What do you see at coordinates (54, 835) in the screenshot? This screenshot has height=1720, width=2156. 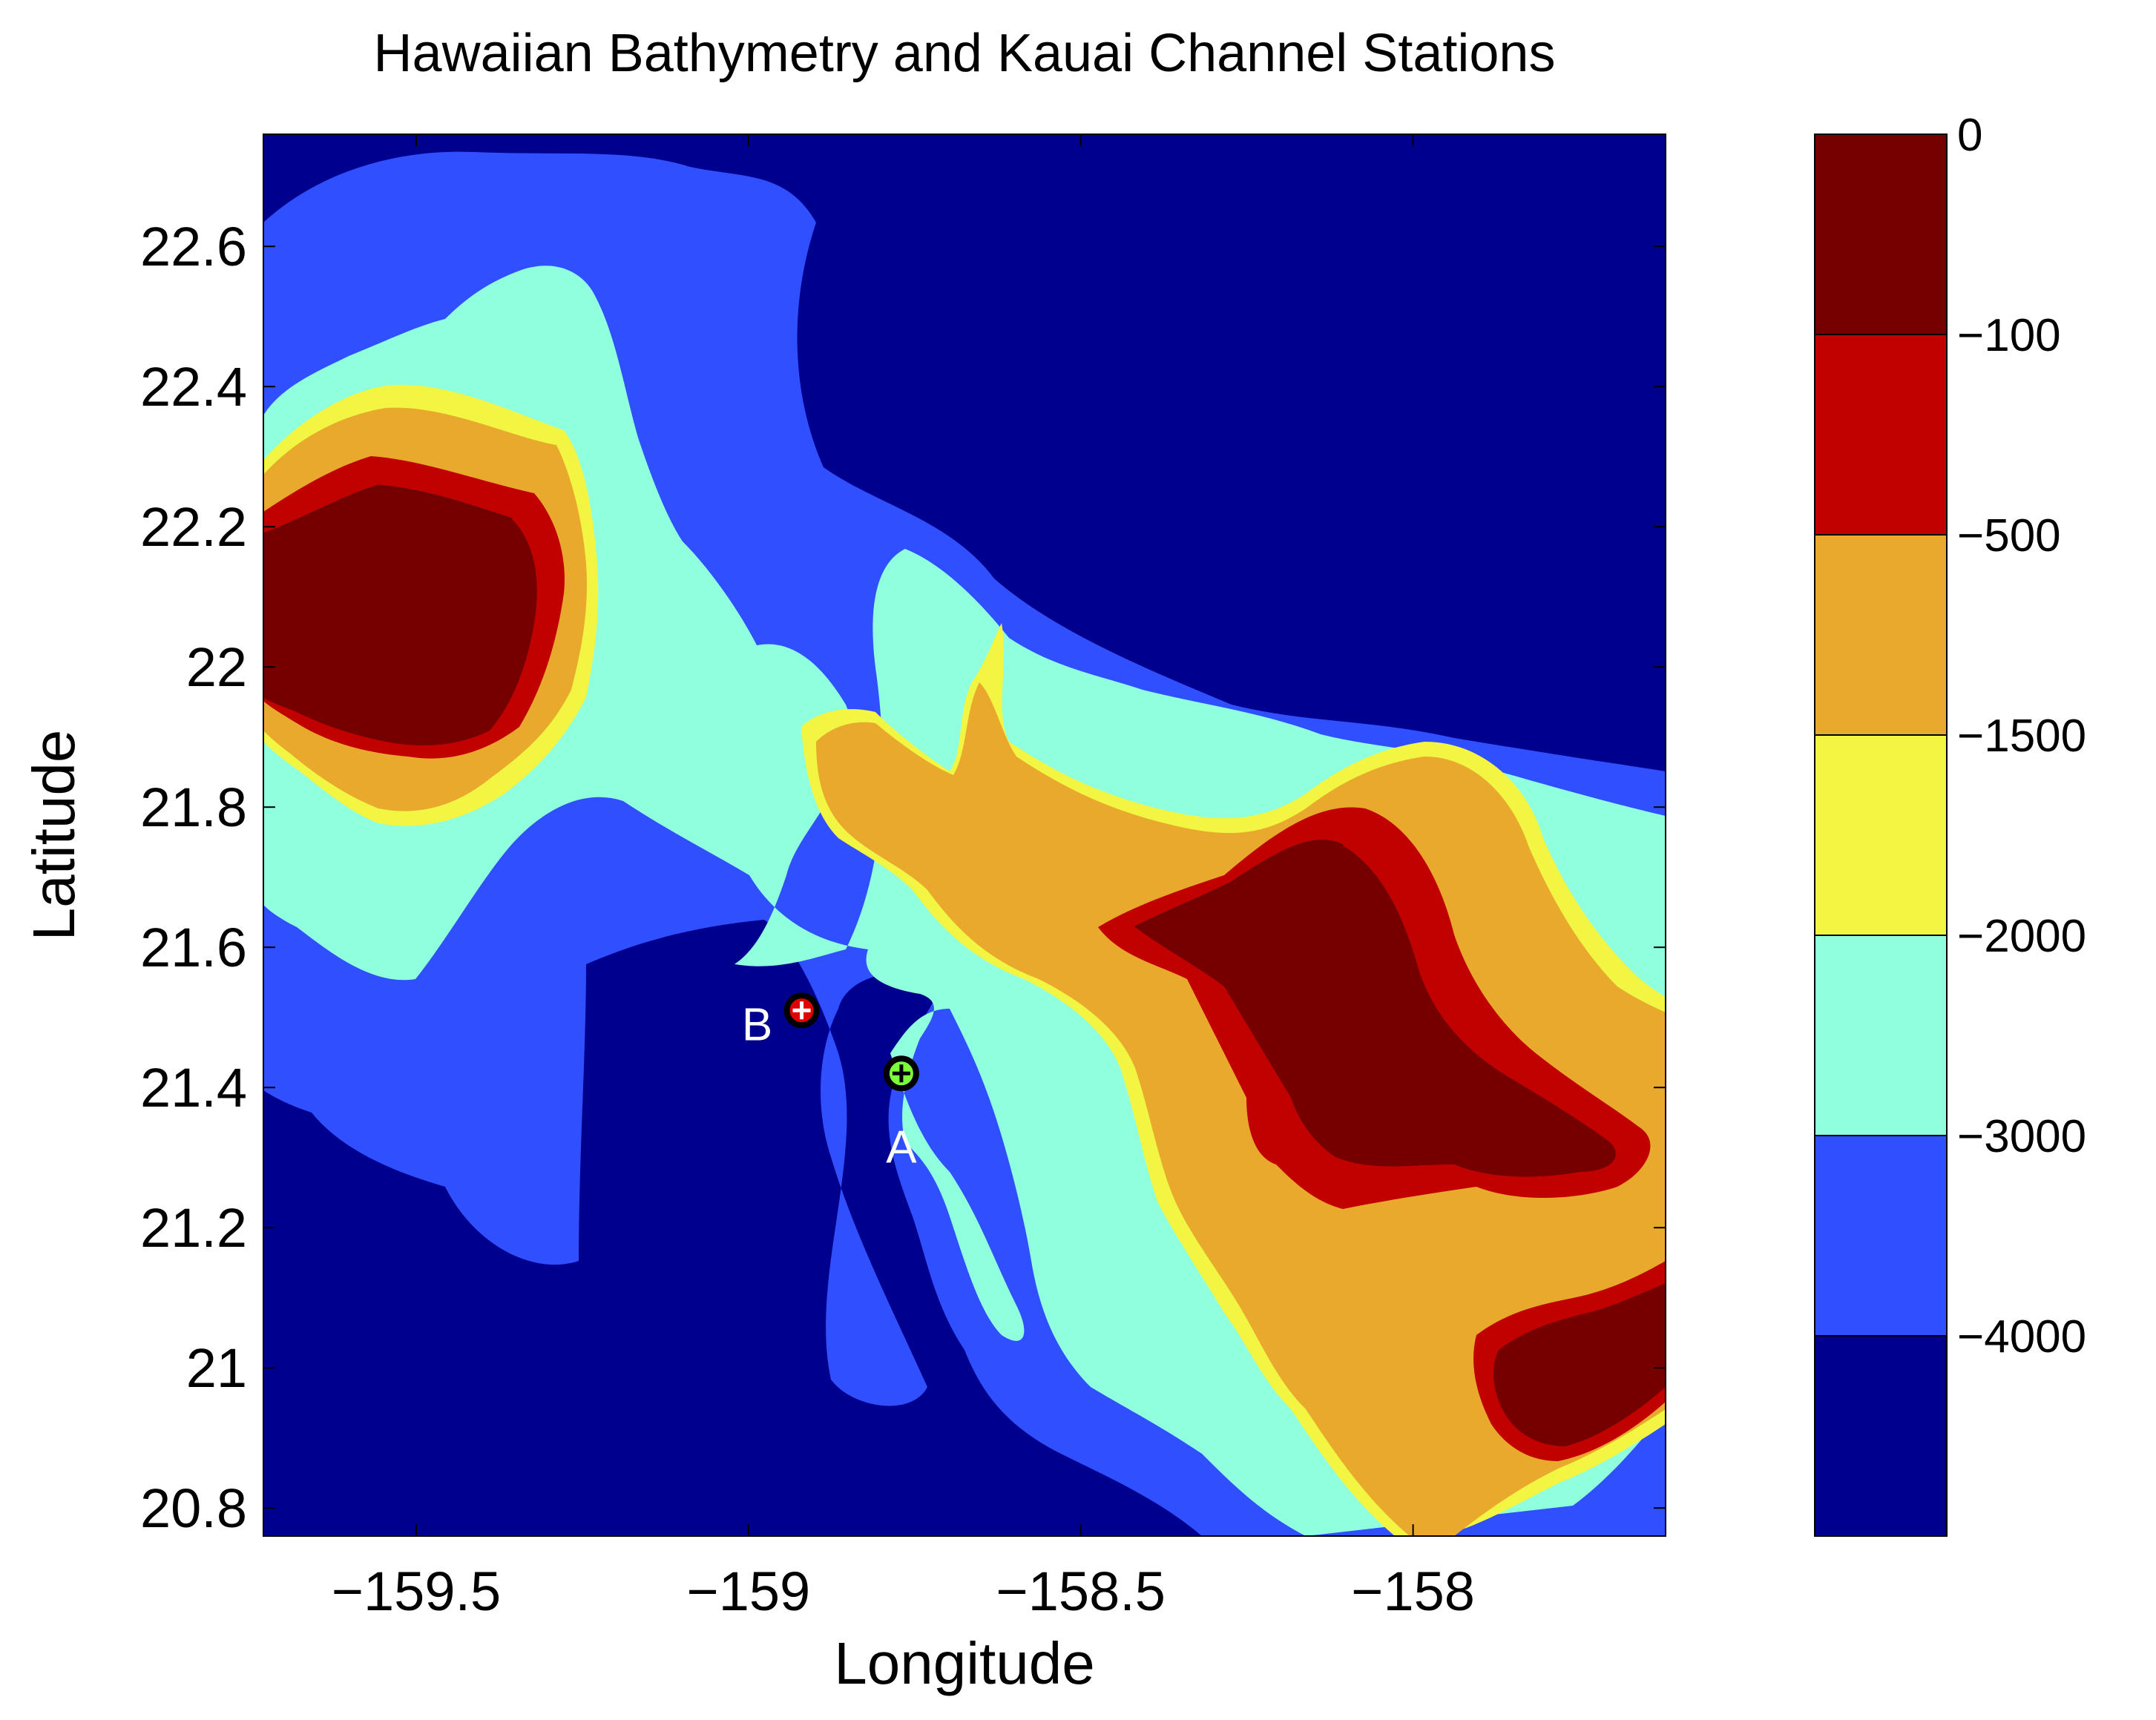 I see `y-axis-label: Latitude` at bounding box center [54, 835].